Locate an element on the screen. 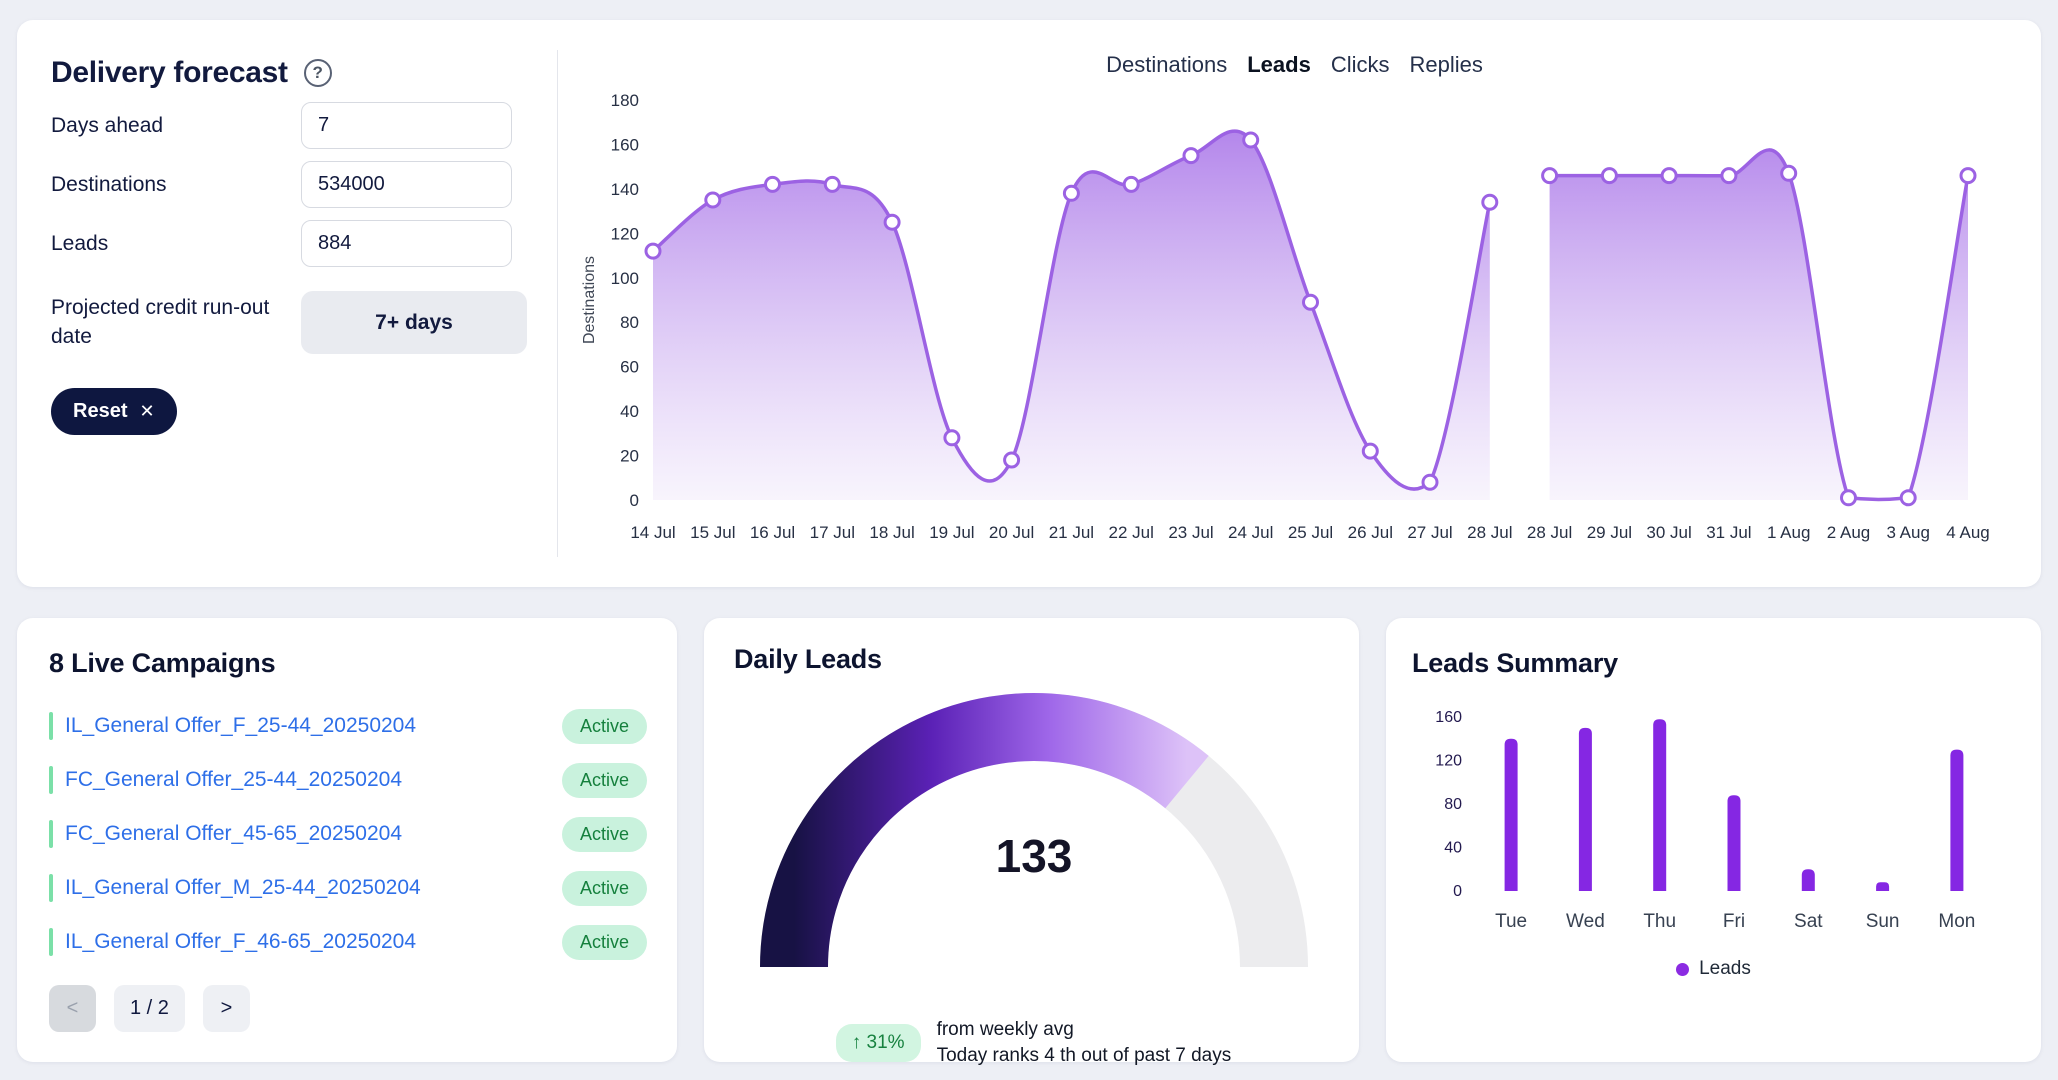 Image resolution: width=2058 pixels, height=1080 pixels. destinations-input is located at coordinates (406, 184).